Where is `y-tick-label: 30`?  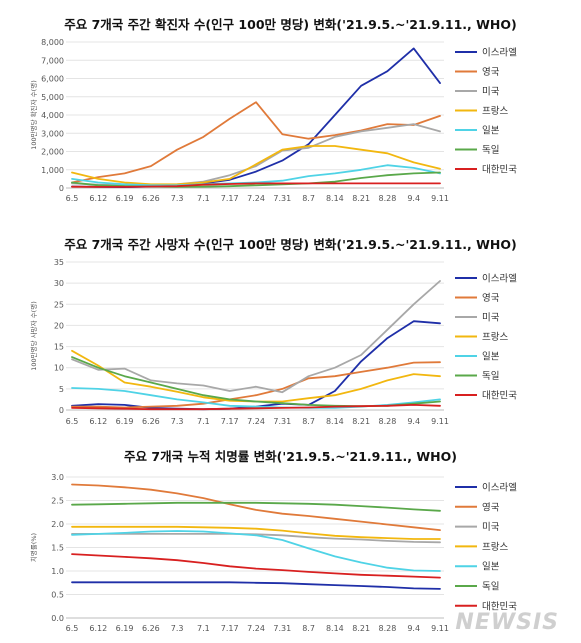 y-tick-label: 30 is located at coordinates (59, 283).